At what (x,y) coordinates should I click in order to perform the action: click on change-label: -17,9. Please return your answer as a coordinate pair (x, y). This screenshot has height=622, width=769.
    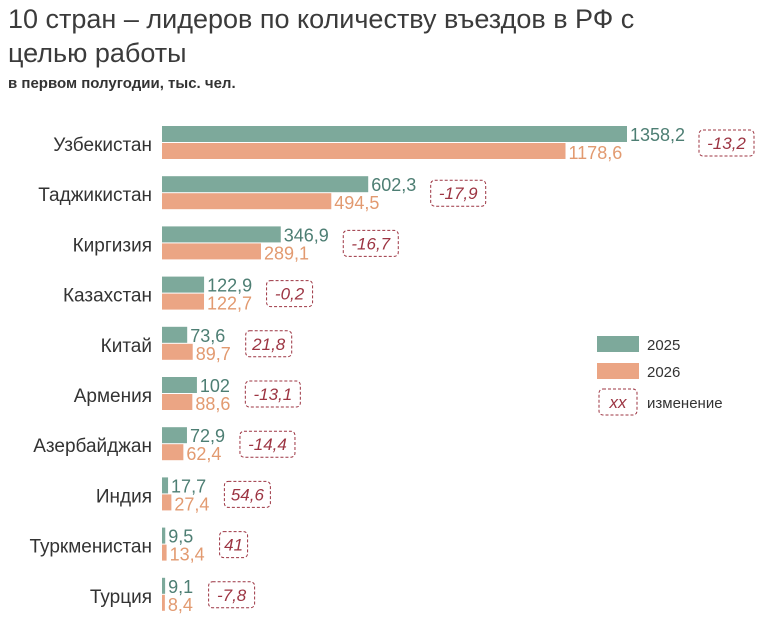
    Looking at the image, I should click on (458, 193).